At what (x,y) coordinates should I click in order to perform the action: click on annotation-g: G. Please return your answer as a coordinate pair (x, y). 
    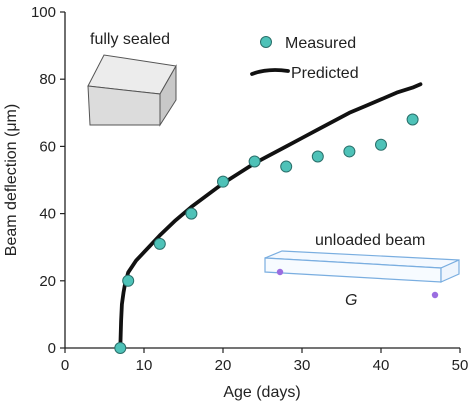
    Looking at the image, I should click on (351, 300).